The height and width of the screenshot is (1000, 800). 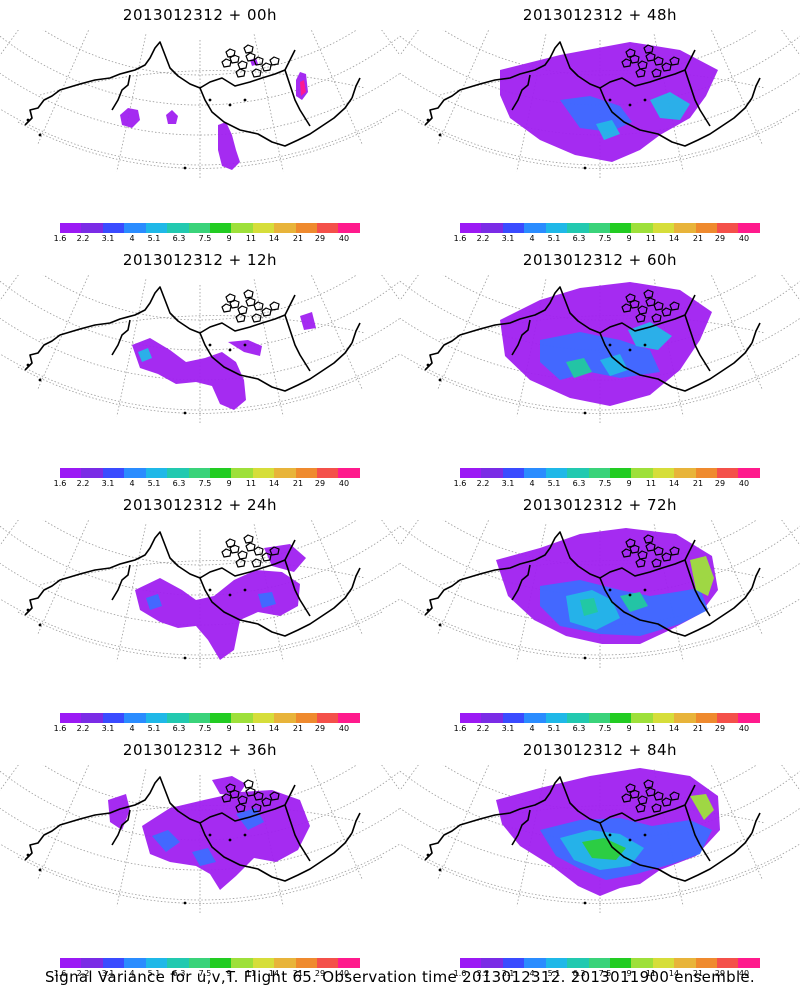 What do you see at coordinates (600, 15) in the screenshot?
I see `panel-title: 2013012312 + 48h` at bounding box center [600, 15].